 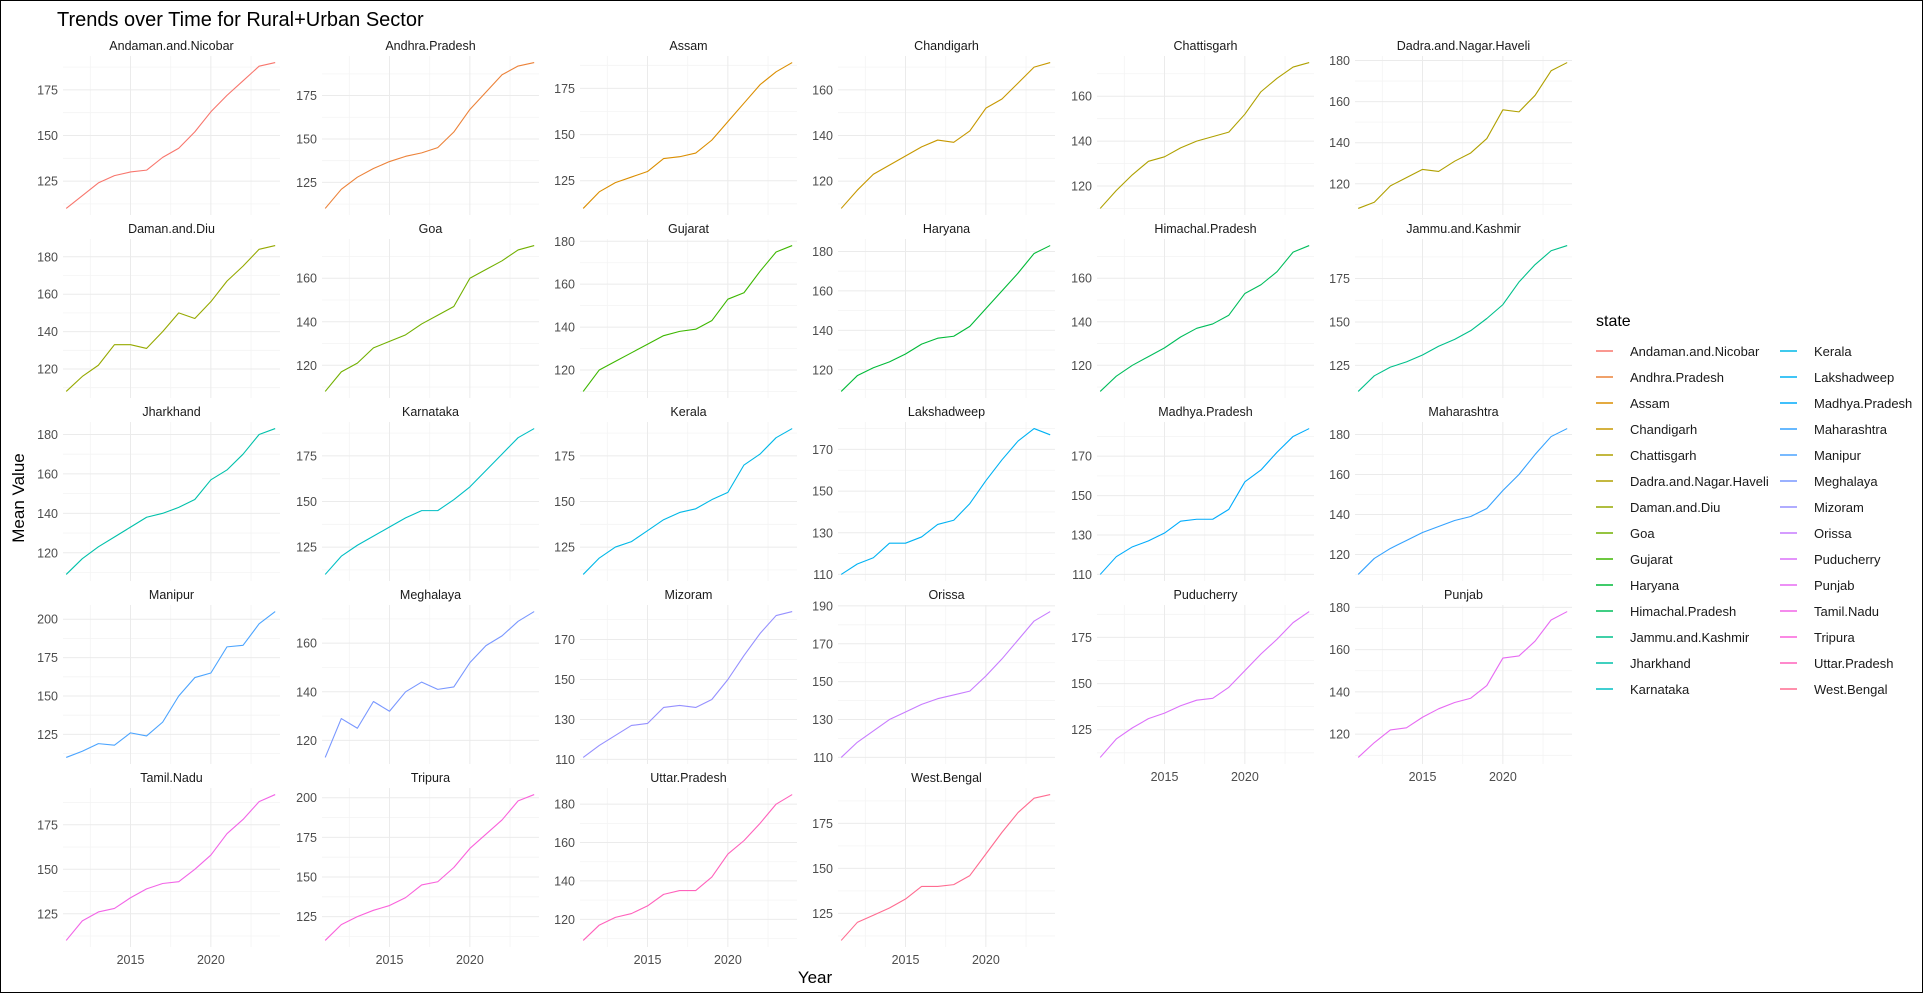 I want to click on legend-item: Manipur, so click(x=1821, y=455).